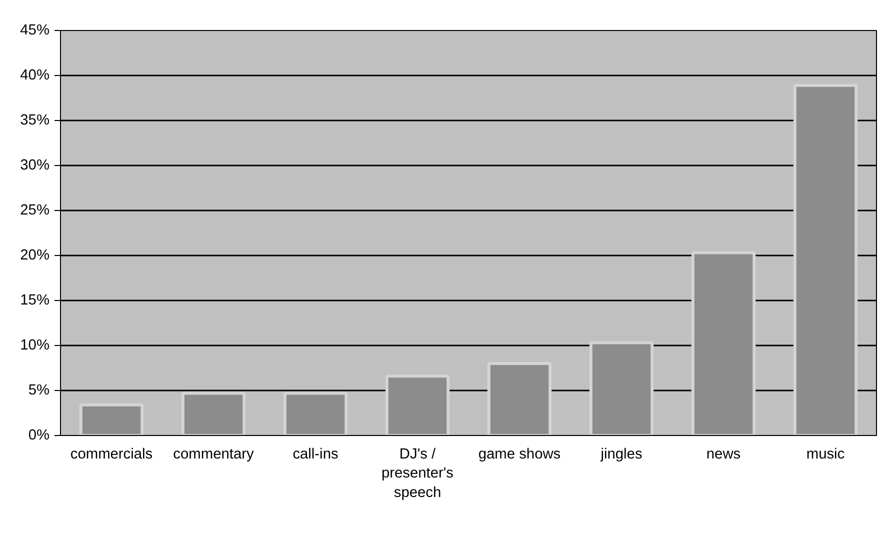 The image size is (884, 535). What do you see at coordinates (723, 454) in the screenshot?
I see `x-tick-label: news` at bounding box center [723, 454].